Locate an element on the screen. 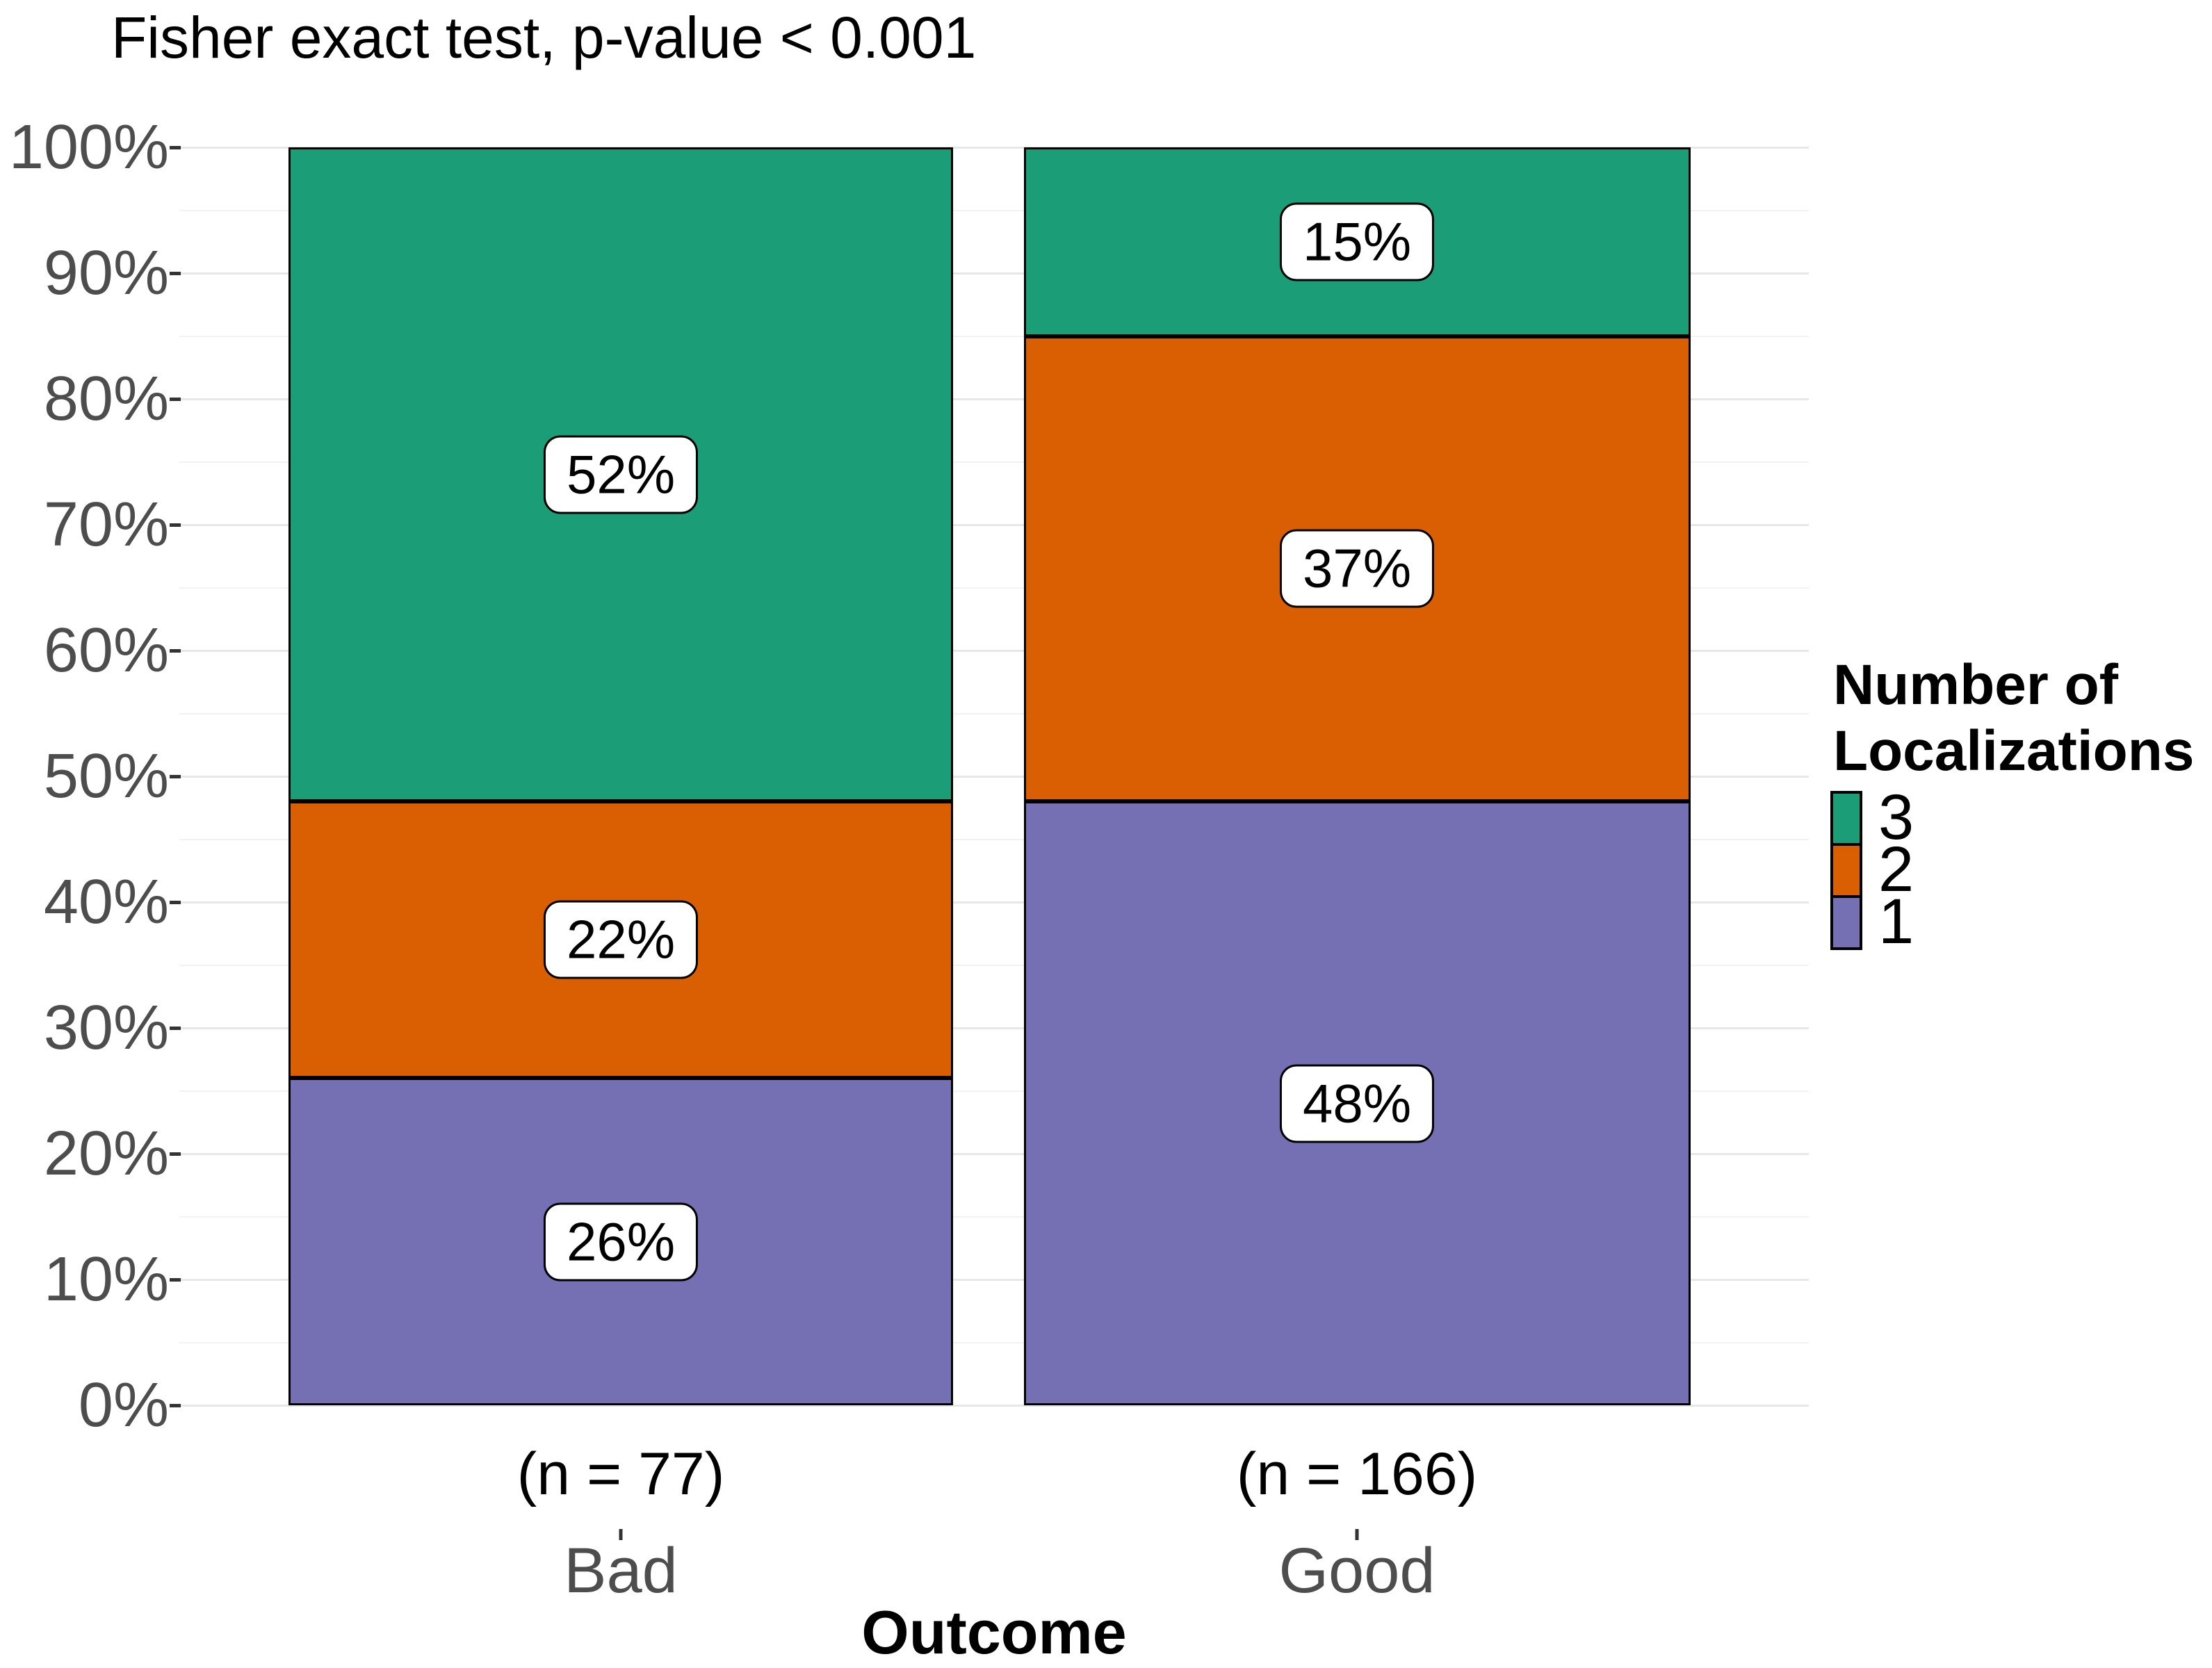  legend-label-3: 3 is located at coordinates (1896, 817).